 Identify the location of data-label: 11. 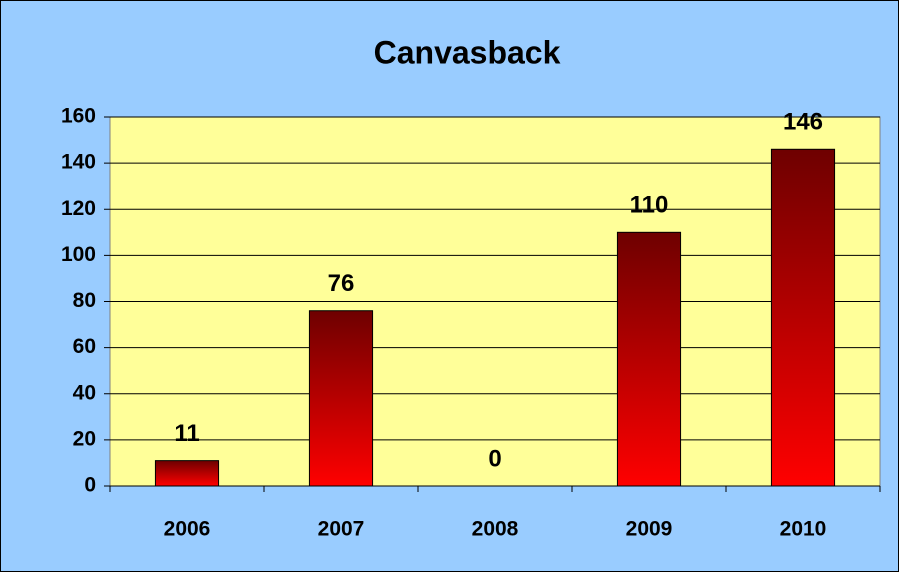
(186, 433).